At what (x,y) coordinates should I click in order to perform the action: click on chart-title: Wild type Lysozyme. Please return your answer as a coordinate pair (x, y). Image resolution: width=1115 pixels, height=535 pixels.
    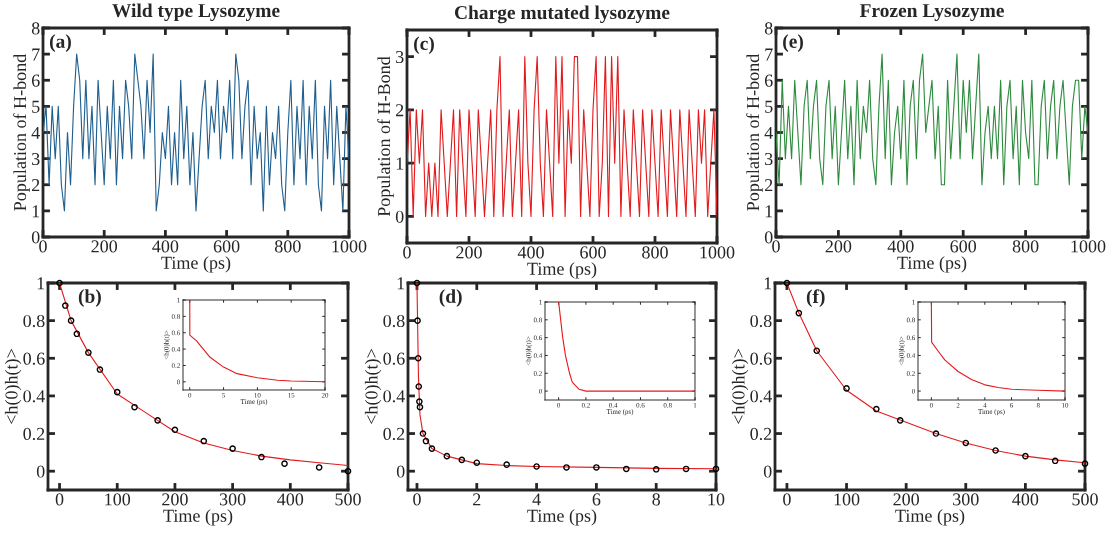
    Looking at the image, I should click on (196, 12).